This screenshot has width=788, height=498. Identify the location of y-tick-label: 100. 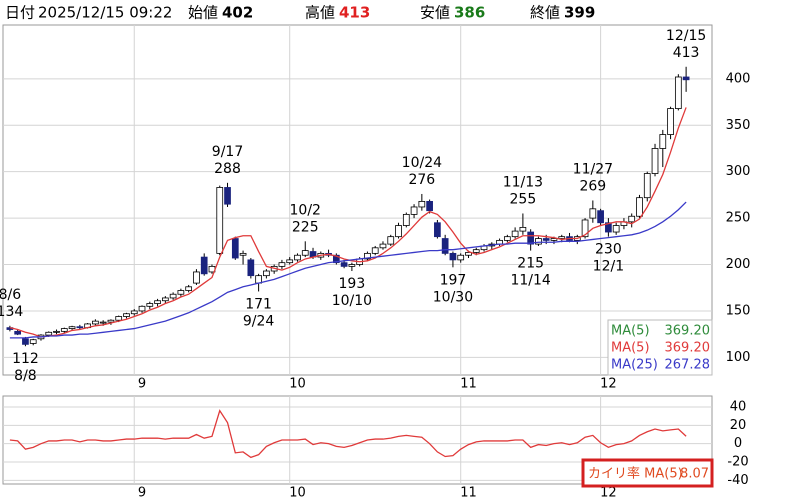
(738, 357).